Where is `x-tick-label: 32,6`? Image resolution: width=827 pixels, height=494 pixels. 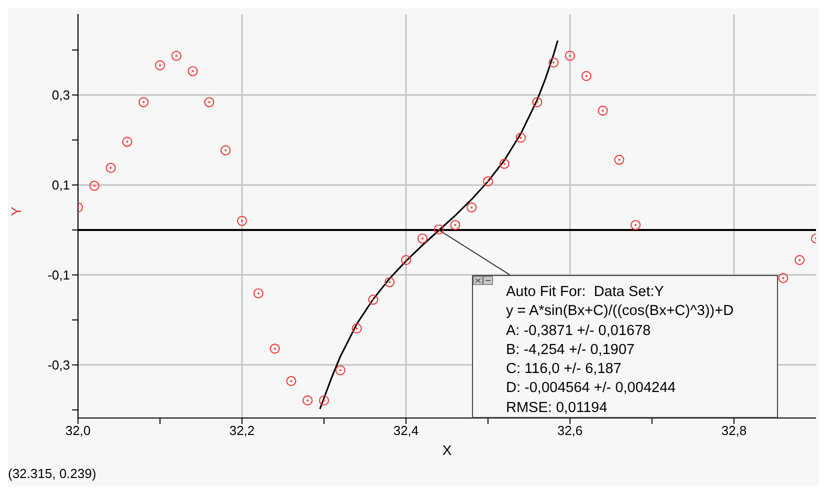
x-tick-label: 32,6 is located at coordinates (570, 430).